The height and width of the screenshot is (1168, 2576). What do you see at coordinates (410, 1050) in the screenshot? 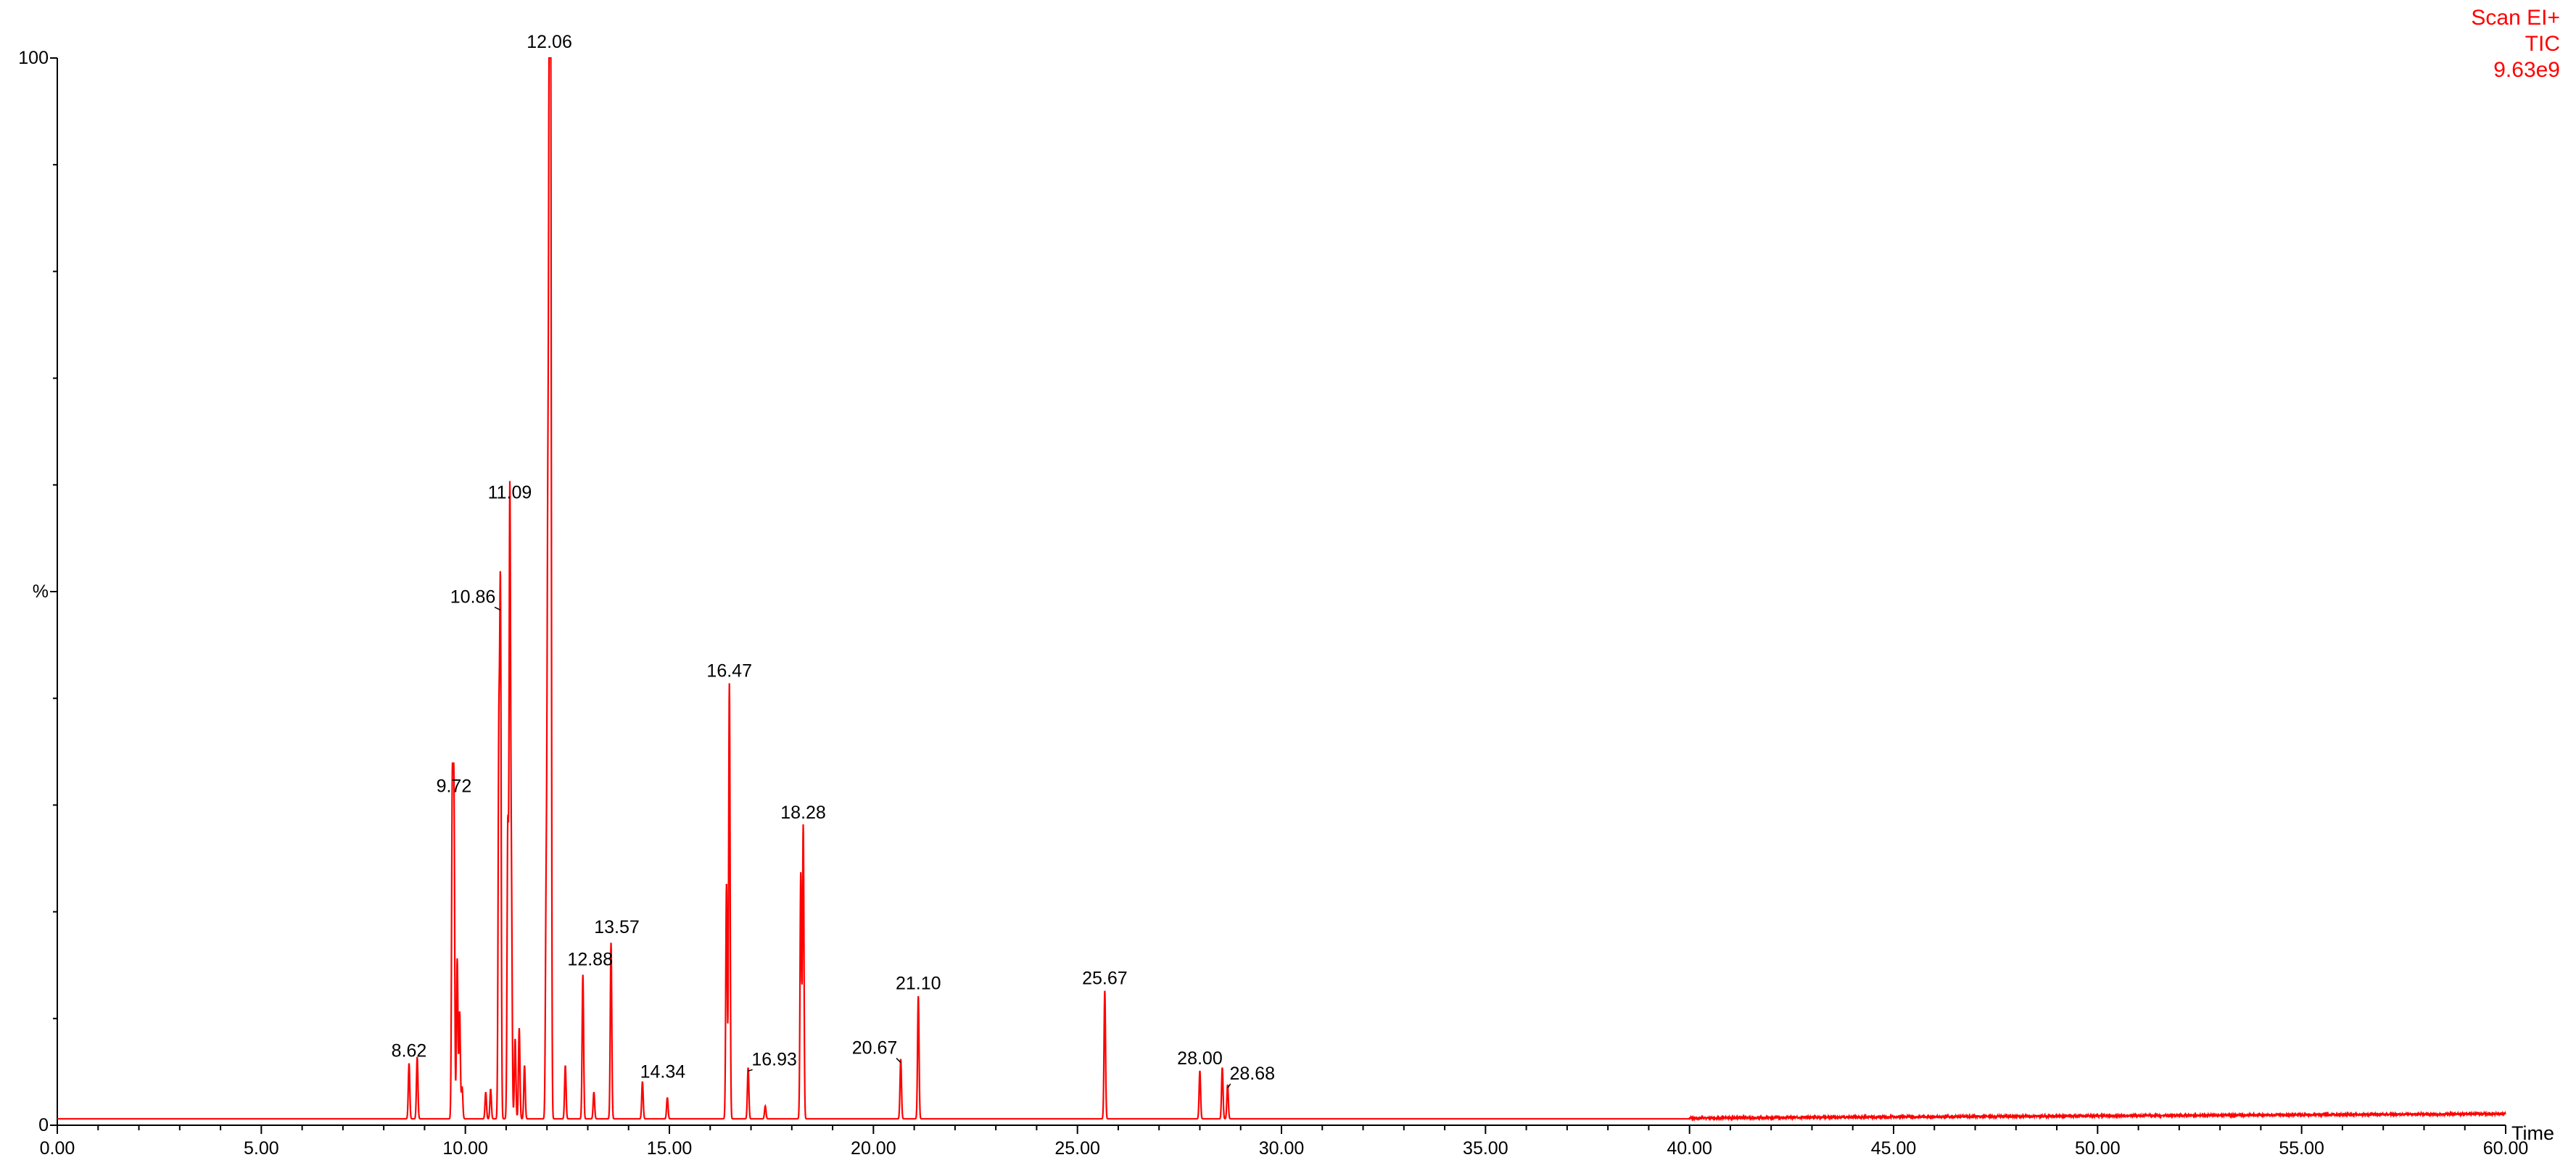
I see `peak-label: 8.62` at bounding box center [410, 1050].